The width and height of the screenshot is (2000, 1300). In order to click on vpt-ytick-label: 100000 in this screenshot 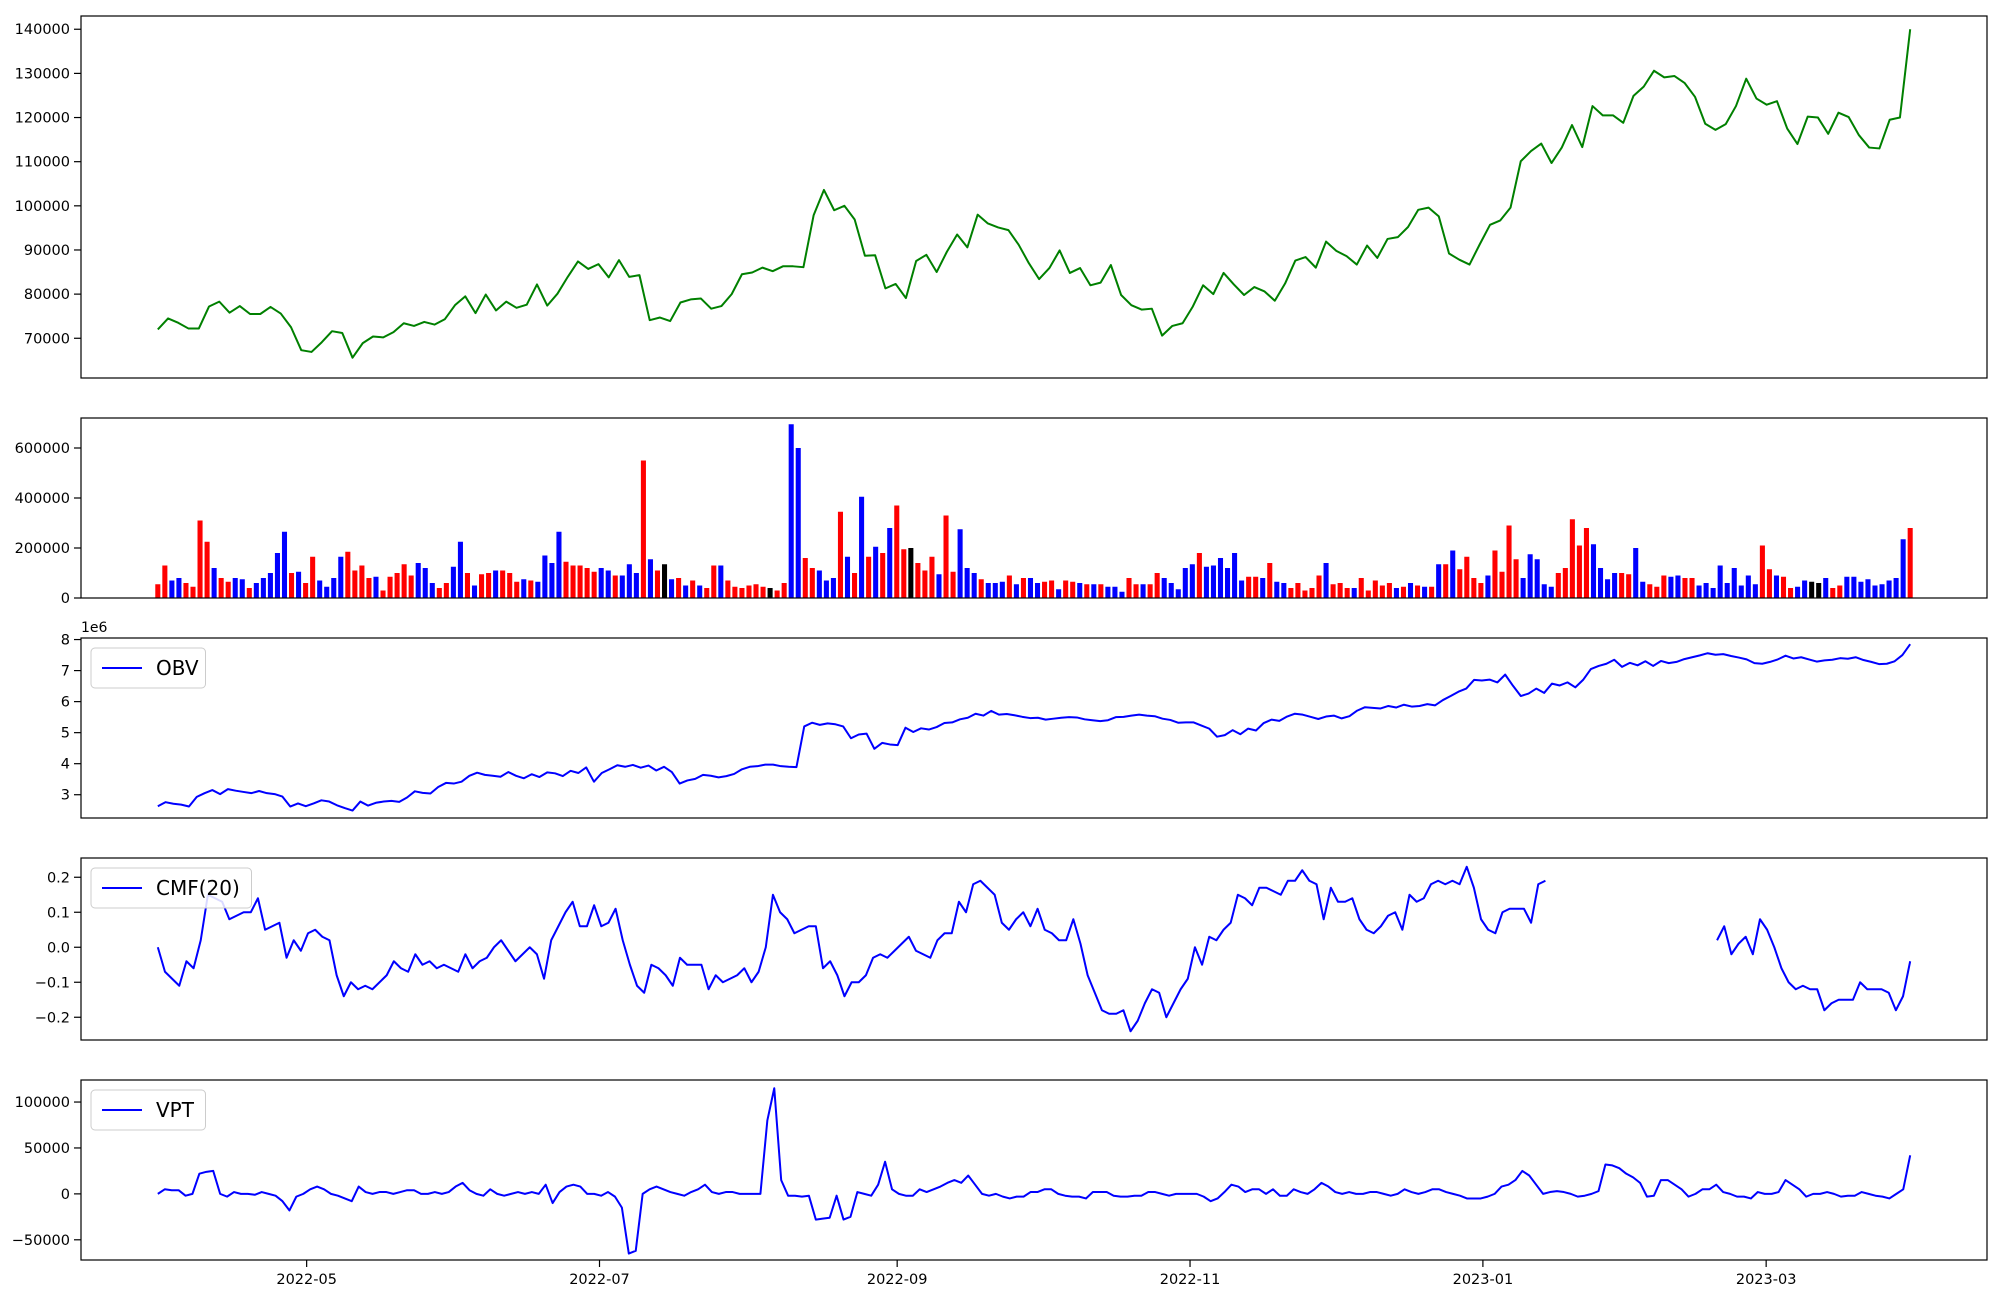, I will do `click(42, 1103)`.